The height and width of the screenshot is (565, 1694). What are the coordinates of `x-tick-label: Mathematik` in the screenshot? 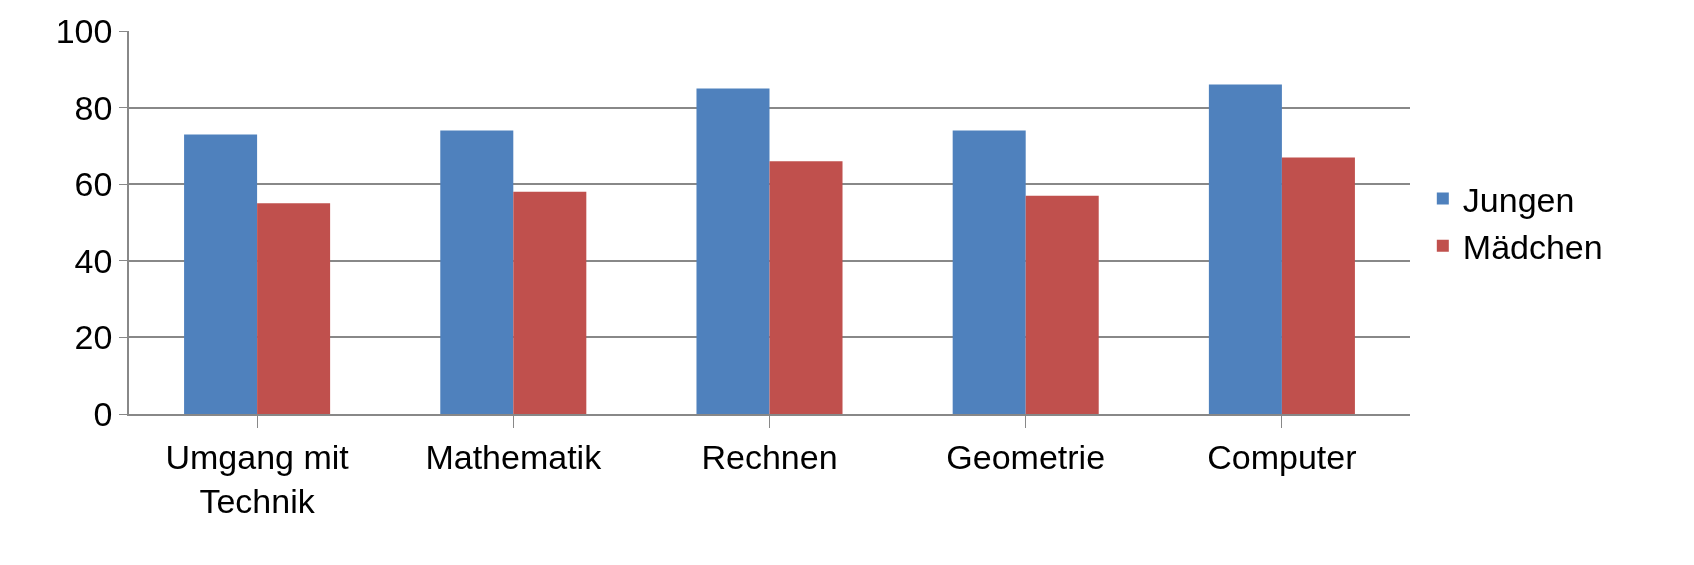 It's located at (514, 456).